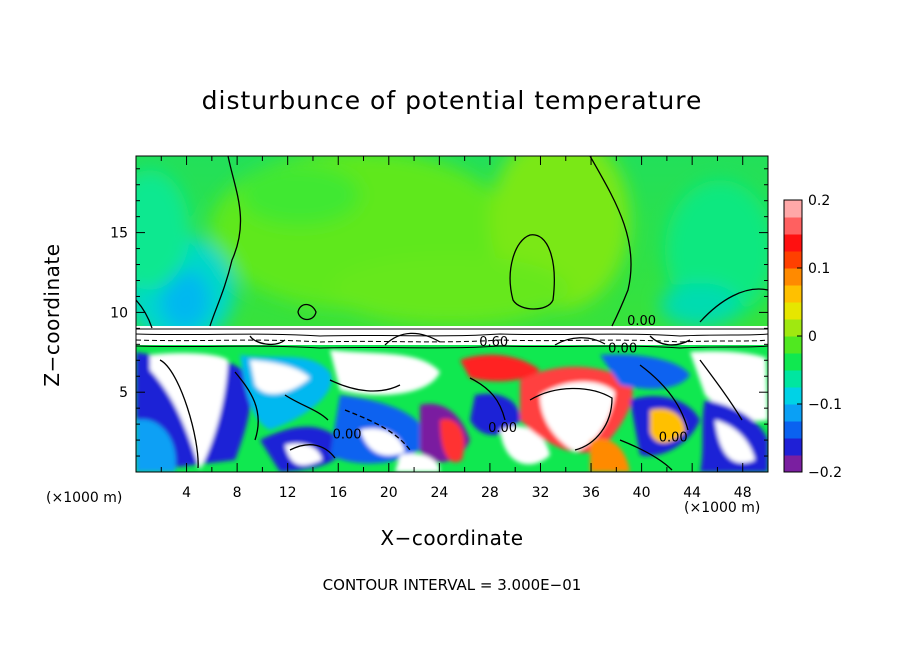 The image size is (904, 654). What do you see at coordinates (452, 538) in the screenshot?
I see `x-axis-label: X−coordinate` at bounding box center [452, 538].